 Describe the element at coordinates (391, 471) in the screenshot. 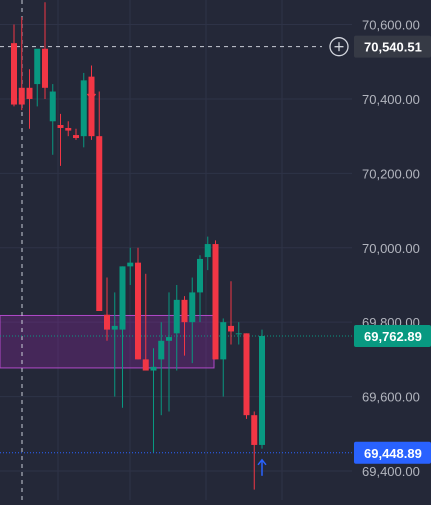

I see `y-axis-tick-label: 69,400.00` at that location.